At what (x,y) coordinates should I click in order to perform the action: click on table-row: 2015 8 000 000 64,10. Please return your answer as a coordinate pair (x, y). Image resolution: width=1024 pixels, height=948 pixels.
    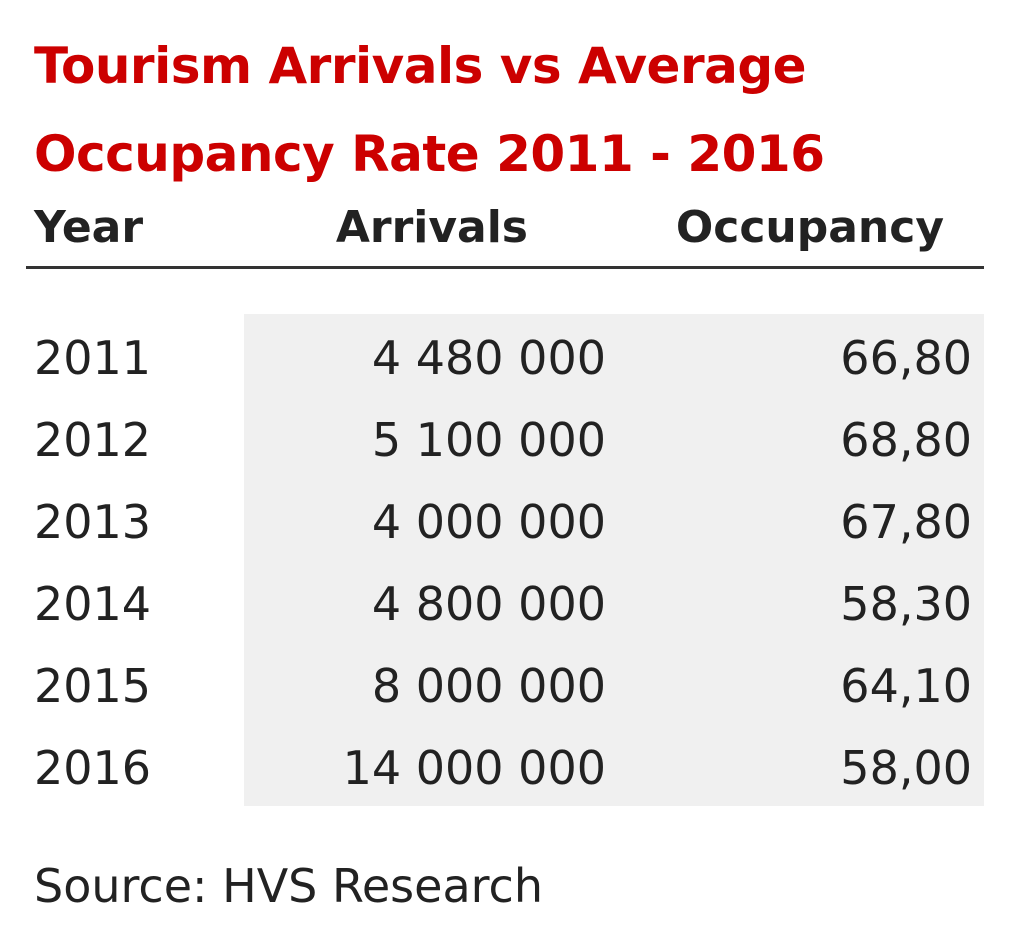
    Looking at the image, I should click on (512, 687).